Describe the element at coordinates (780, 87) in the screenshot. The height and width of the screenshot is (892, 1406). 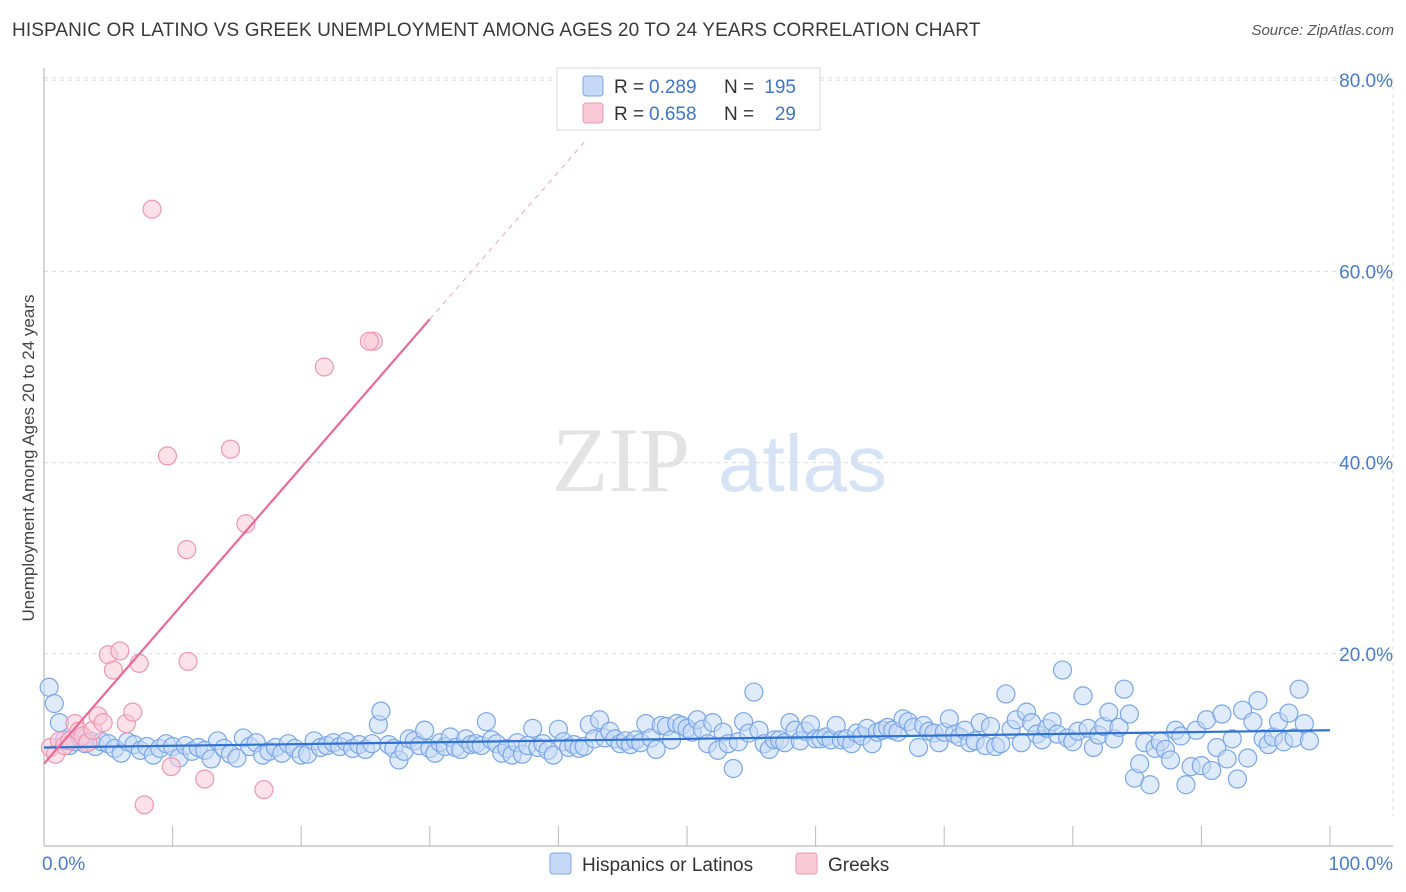
I see `legend-n-value-blue: 195` at that location.